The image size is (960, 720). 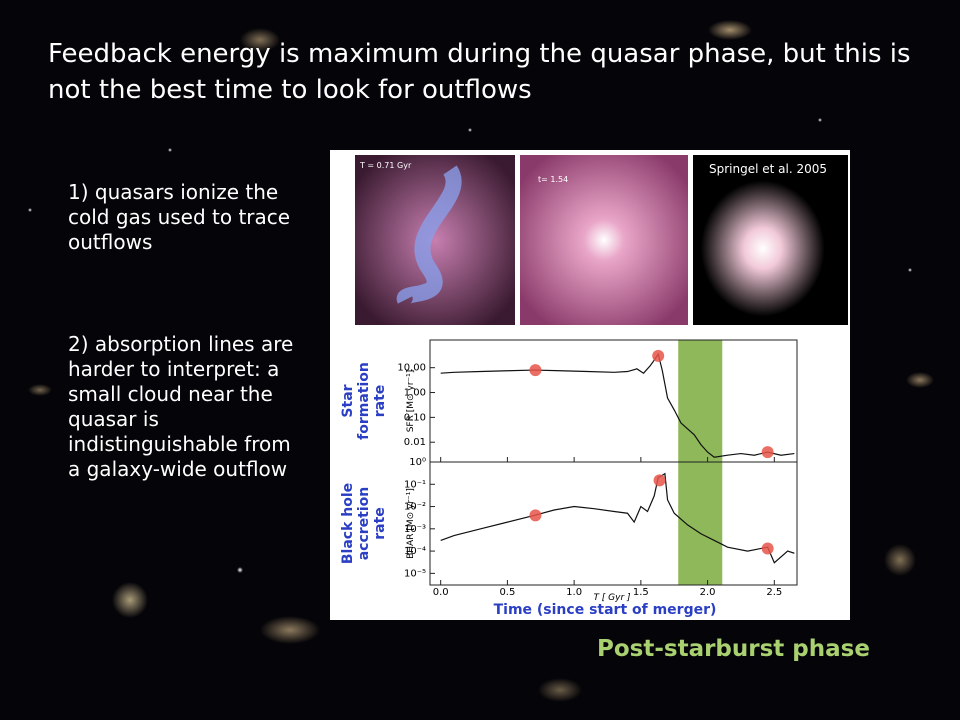 I want to click on y-axis-label: SFR [M⊙ yr⁻¹], so click(x=411, y=401).